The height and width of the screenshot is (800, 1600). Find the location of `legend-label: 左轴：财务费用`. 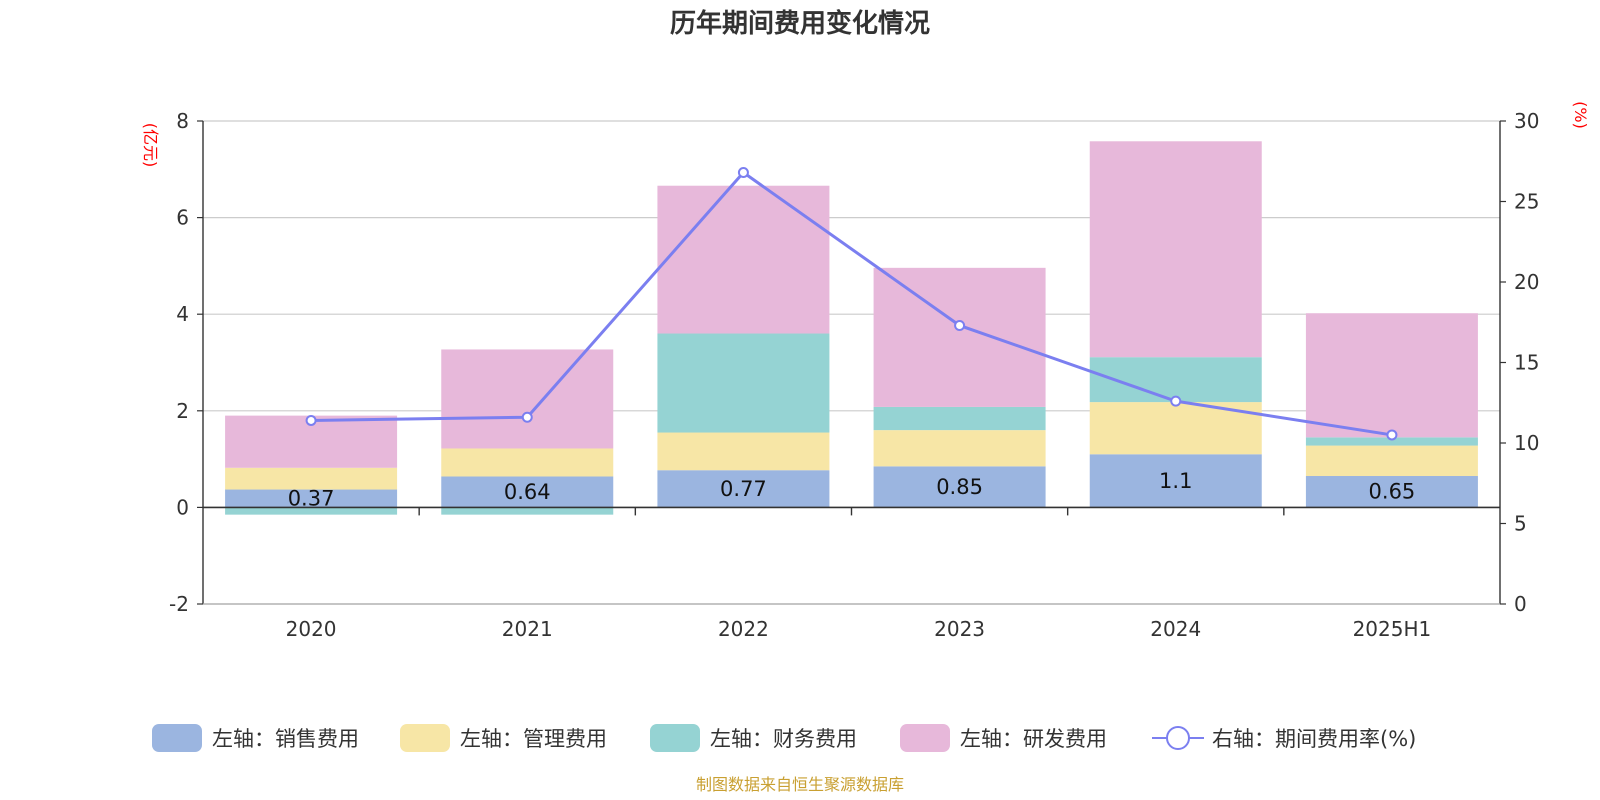

legend-label: 左轴：财务费用 is located at coordinates (783, 739).